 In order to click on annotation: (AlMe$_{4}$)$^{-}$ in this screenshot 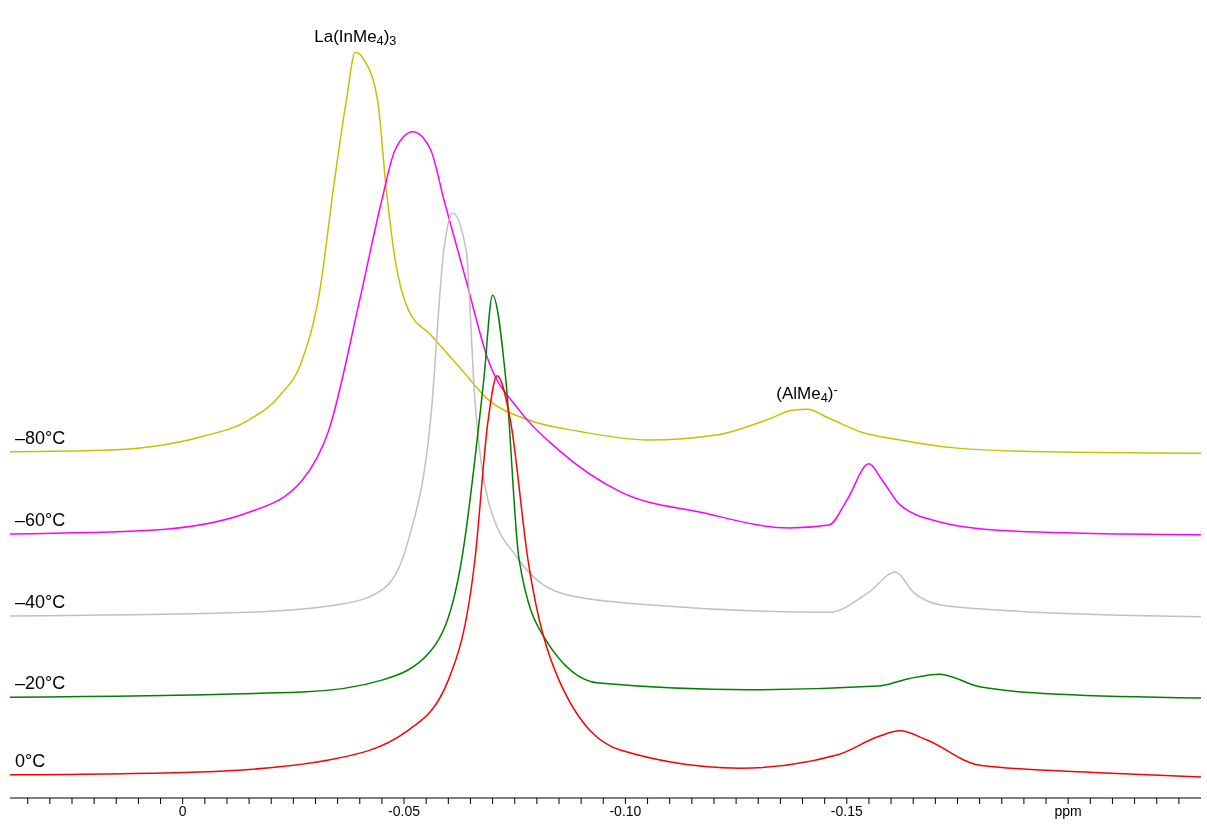, I will do `click(807, 394)`.